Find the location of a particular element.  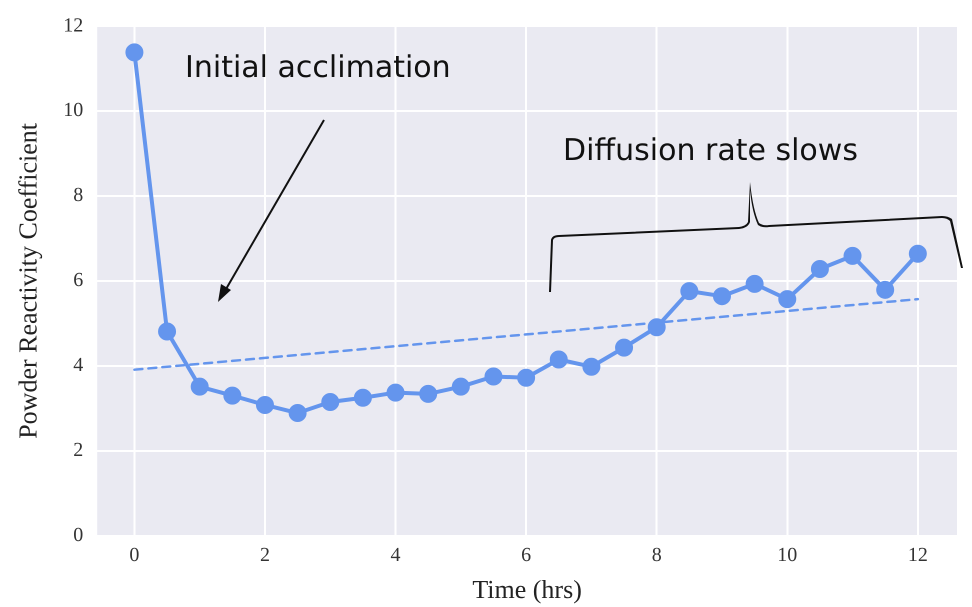

y-tick-label: 0 is located at coordinates (78, 535).